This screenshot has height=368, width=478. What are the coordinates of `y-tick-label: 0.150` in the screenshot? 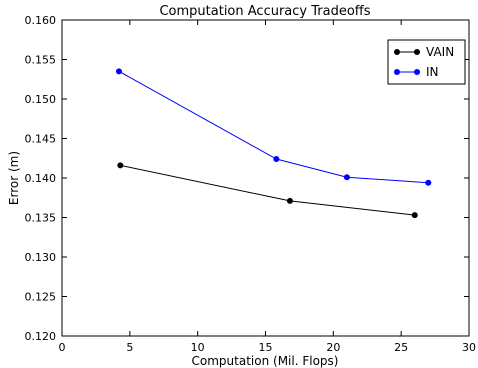 It's located at (41, 99).